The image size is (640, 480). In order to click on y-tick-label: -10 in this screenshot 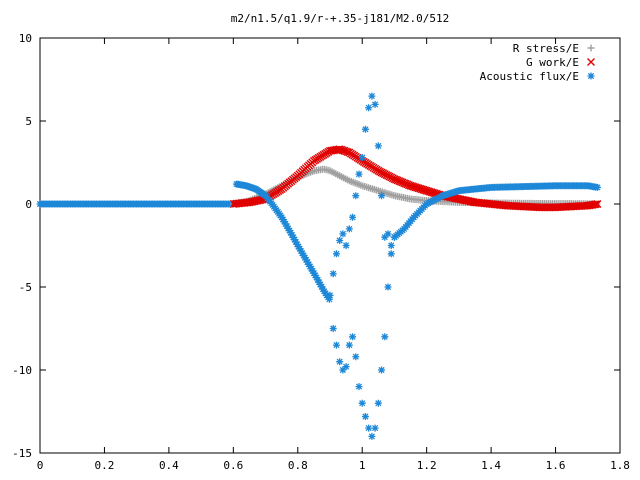, I will do `click(22, 370)`.